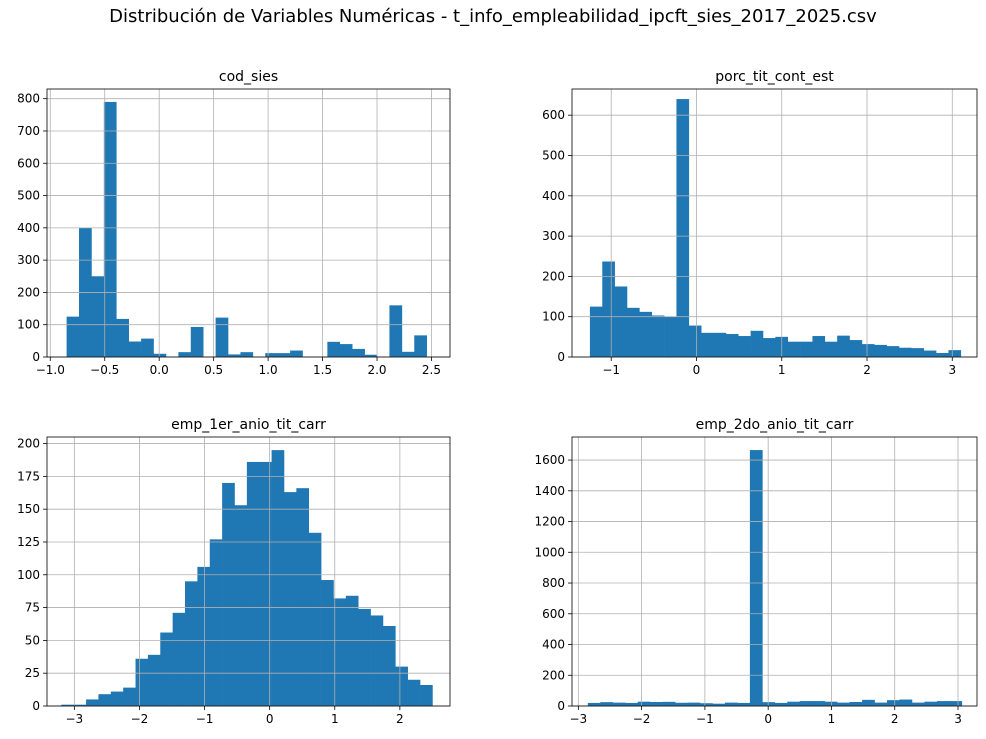  Describe the element at coordinates (553, 196) in the screenshot. I see `y-tick-label: 400` at that location.